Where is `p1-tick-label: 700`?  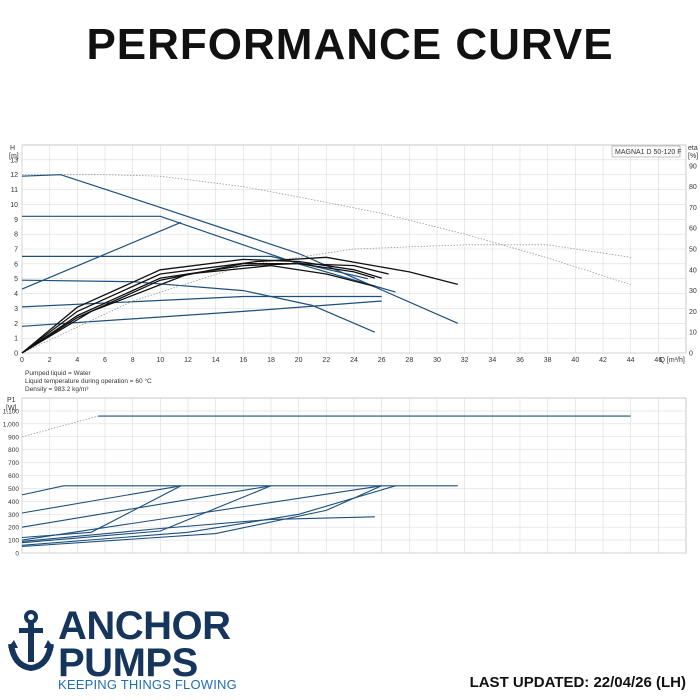
p1-tick-label: 700 is located at coordinates (13, 463).